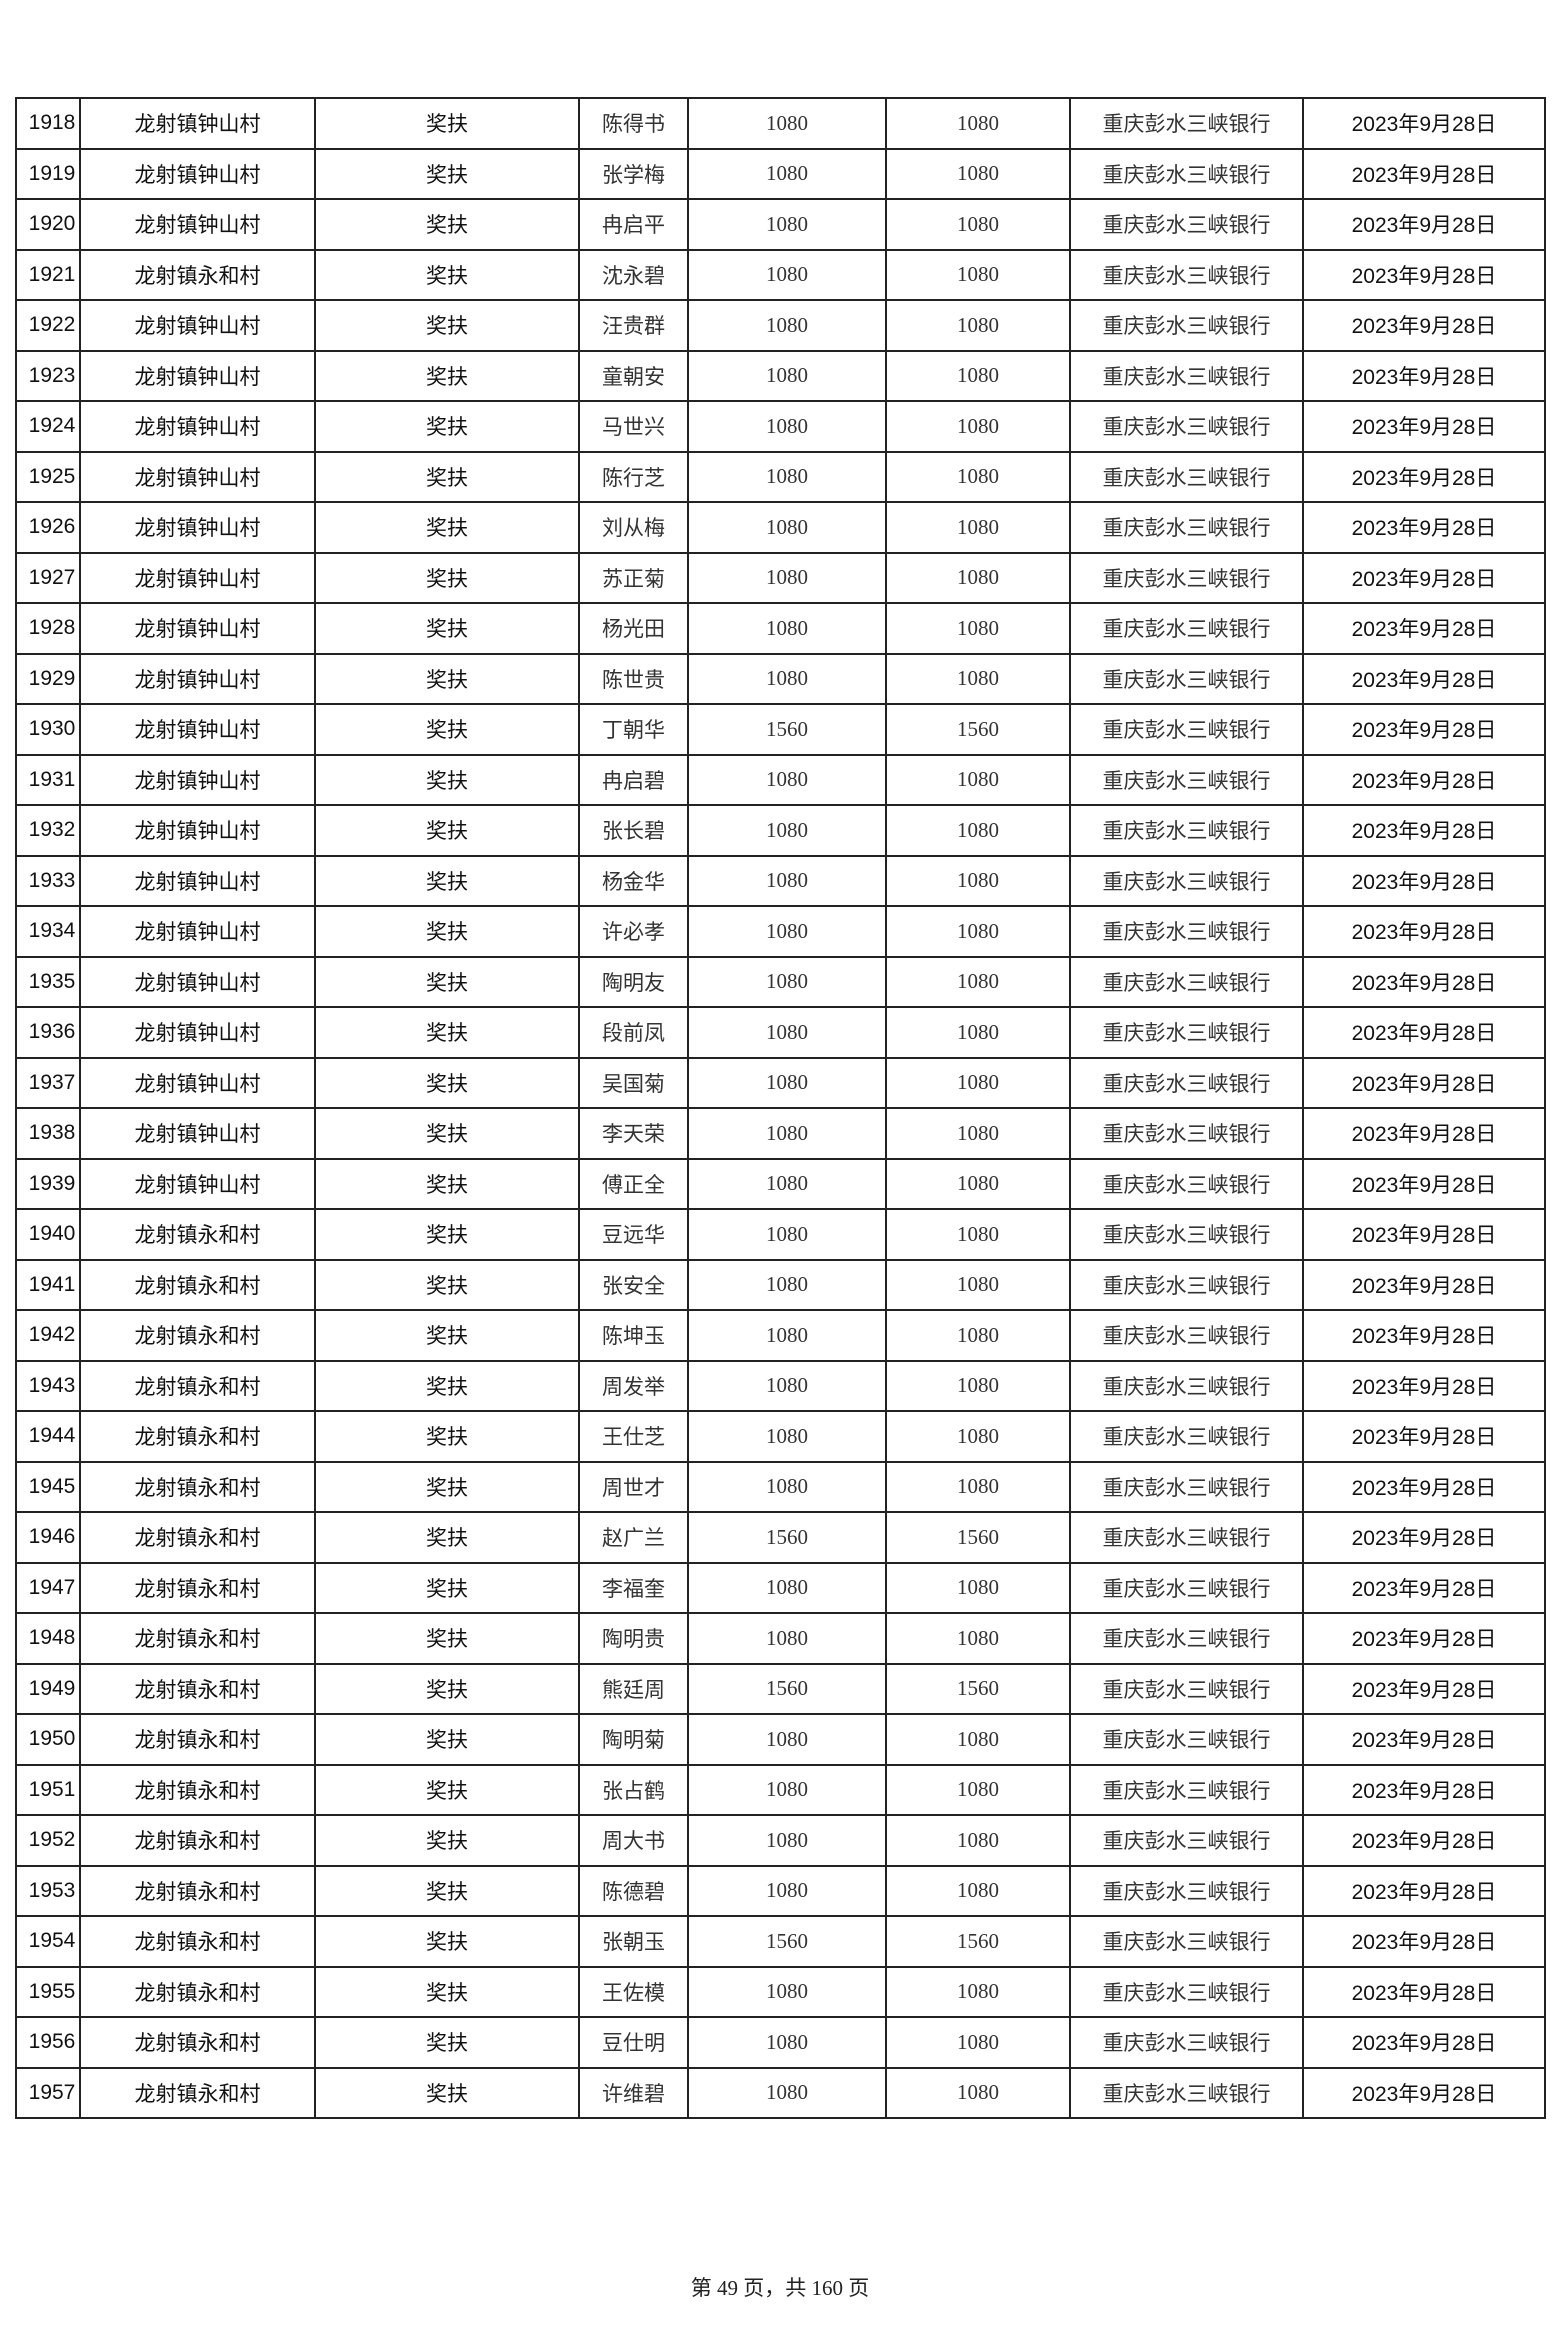  I want to click on row-number-cell: 1949, so click(48, 1688).